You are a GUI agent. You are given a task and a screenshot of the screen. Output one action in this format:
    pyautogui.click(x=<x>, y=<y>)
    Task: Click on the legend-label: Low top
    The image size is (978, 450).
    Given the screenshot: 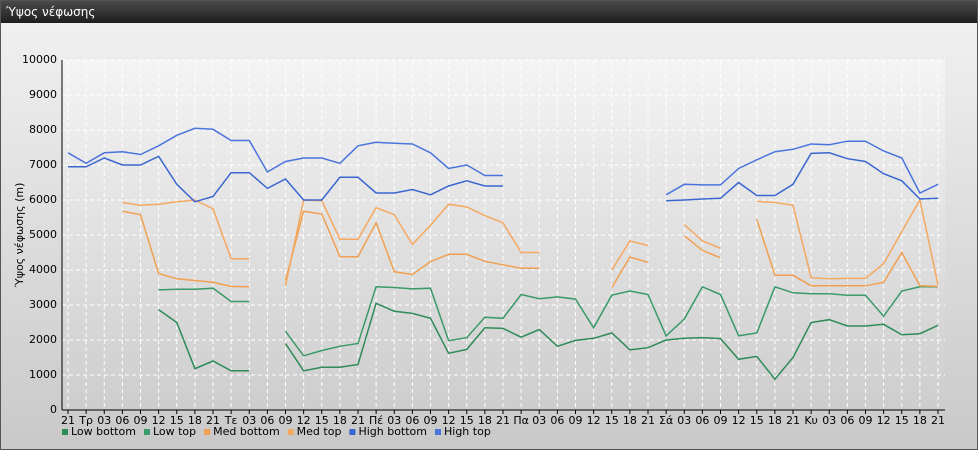 What is the action you would take?
    pyautogui.click(x=174, y=431)
    